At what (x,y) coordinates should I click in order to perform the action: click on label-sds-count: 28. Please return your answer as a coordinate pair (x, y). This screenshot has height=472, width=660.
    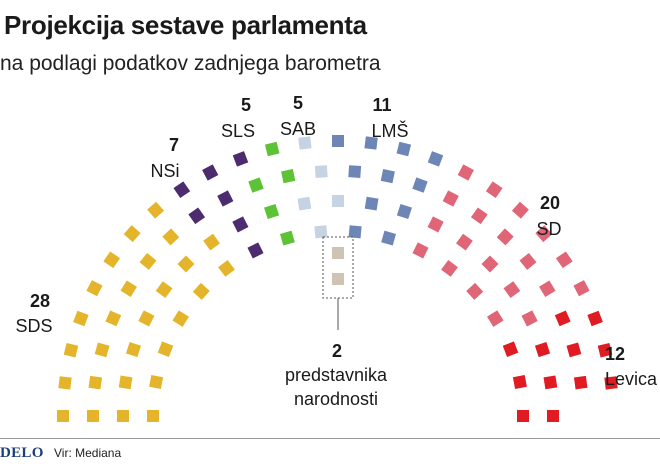
    Looking at the image, I should click on (40, 301).